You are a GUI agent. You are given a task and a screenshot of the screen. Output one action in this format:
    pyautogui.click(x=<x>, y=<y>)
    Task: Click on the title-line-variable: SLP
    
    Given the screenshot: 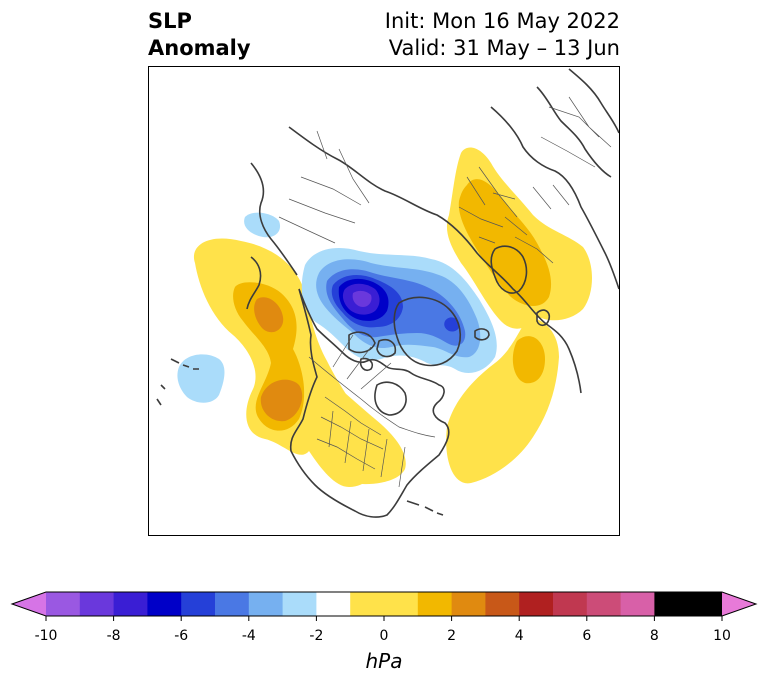 What is the action you would take?
    pyautogui.click(x=170, y=21)
    